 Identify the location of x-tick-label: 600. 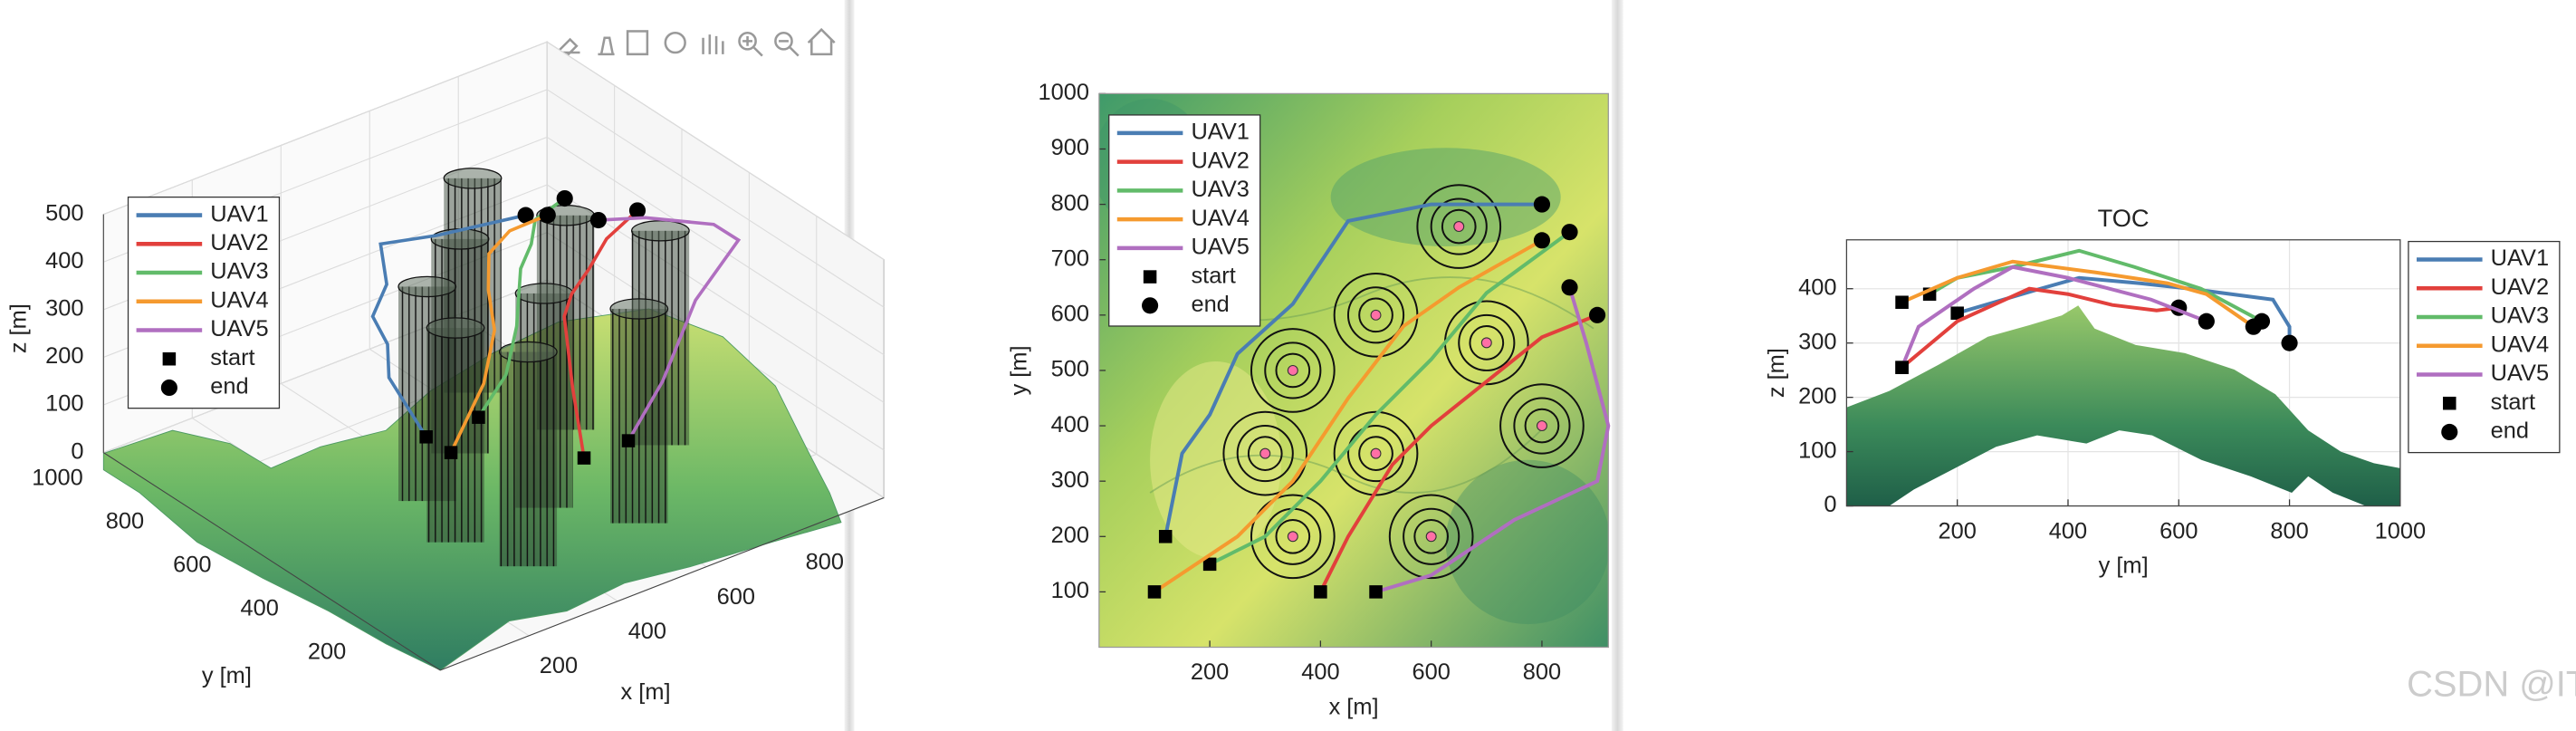
(1431, 672).